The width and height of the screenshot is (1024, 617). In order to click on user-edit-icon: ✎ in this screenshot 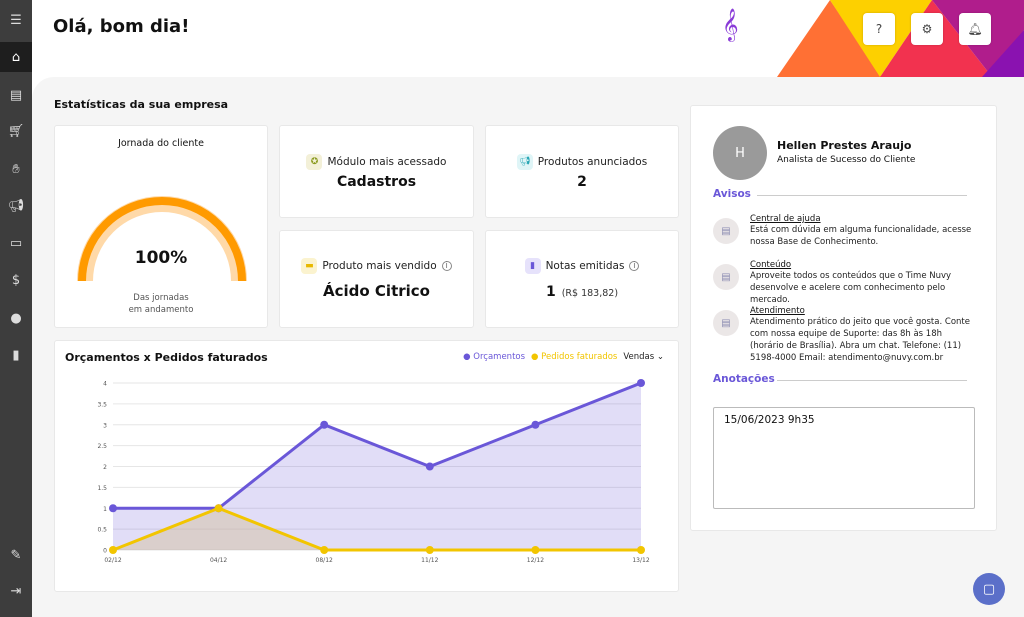, I will do `click(16, 555)`.